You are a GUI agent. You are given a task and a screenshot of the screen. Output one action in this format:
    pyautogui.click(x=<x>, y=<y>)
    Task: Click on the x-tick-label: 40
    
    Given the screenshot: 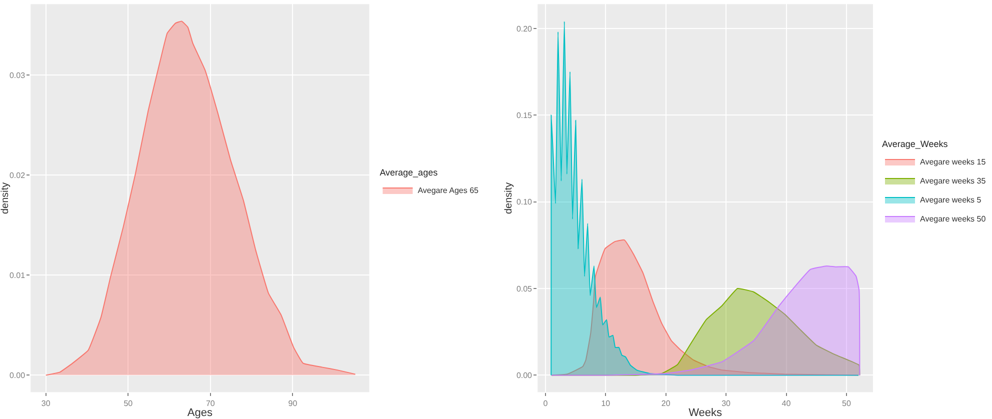 What is the action you would take?
    pyautogui.click(x=787, y=403)
    